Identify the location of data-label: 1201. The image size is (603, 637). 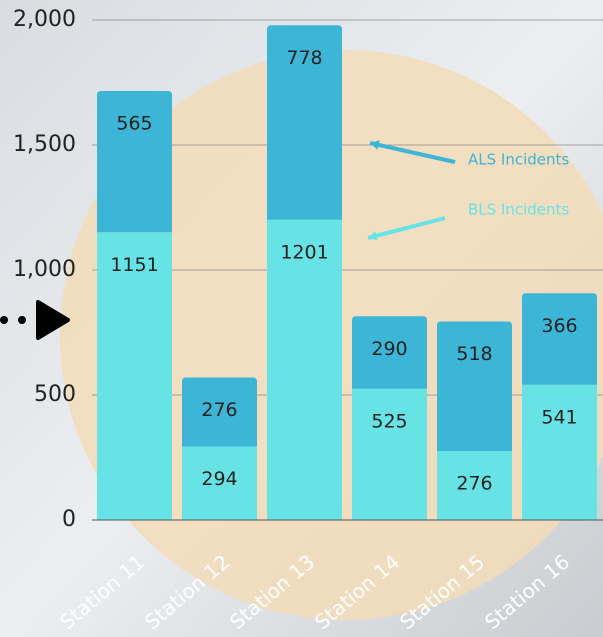
(304, 252).